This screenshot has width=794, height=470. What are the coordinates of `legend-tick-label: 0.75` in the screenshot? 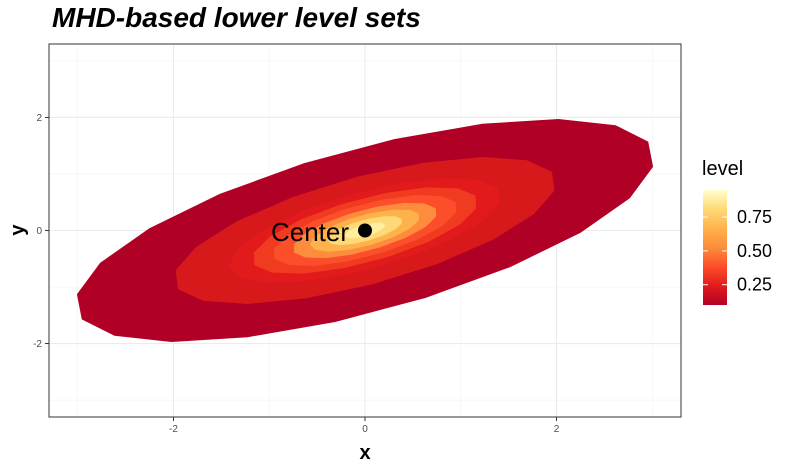 It's located at (754, 217).